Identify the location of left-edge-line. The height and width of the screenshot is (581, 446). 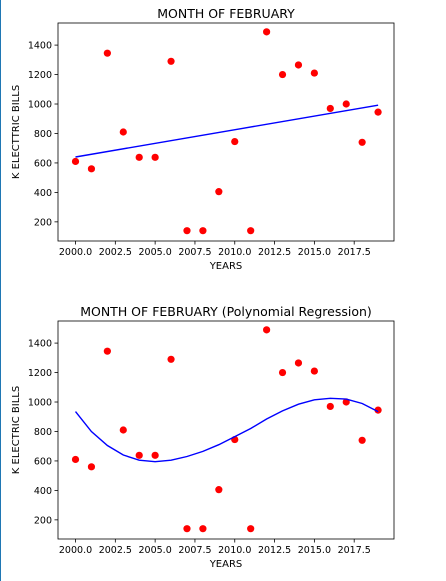
(0, 290).